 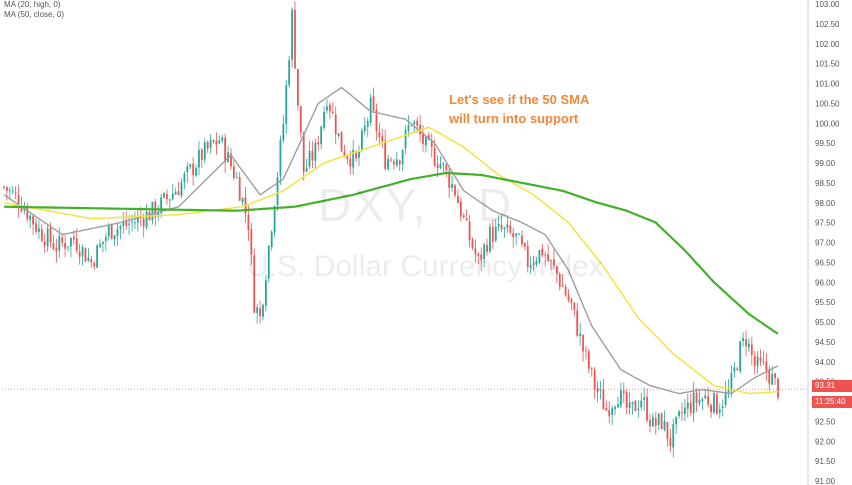 I want to click on legend-ma20: MA (20, high, 0), so click(x=32, y=4).